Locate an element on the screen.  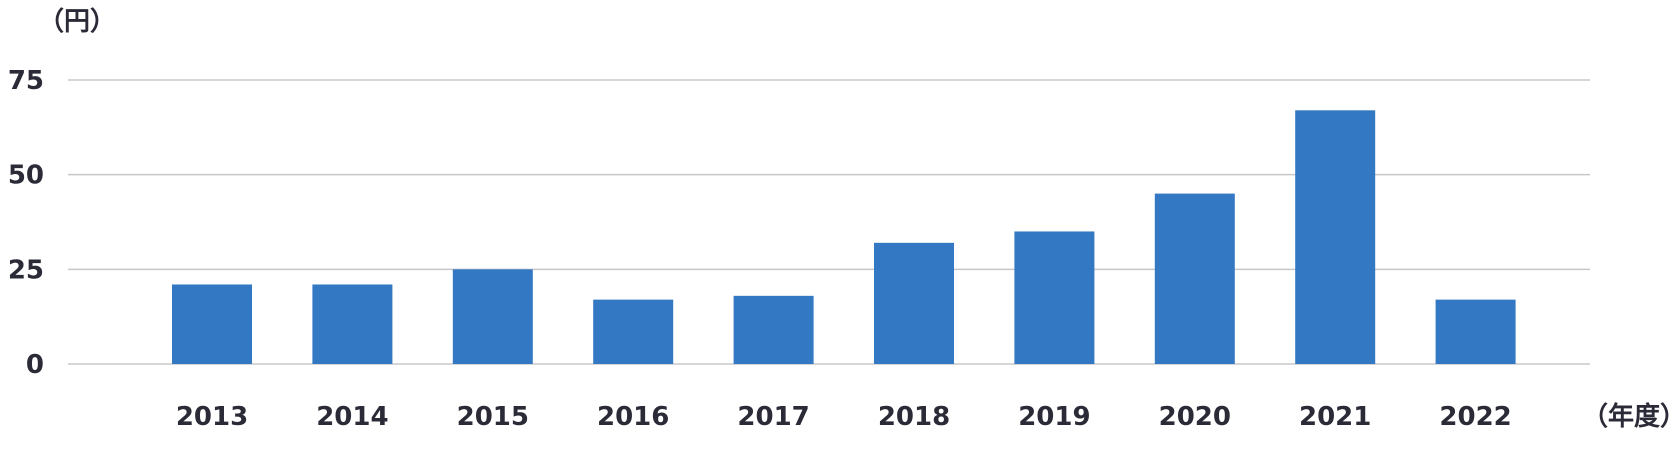
x-tick-label: 2016 is located at coordinates (633, 417).